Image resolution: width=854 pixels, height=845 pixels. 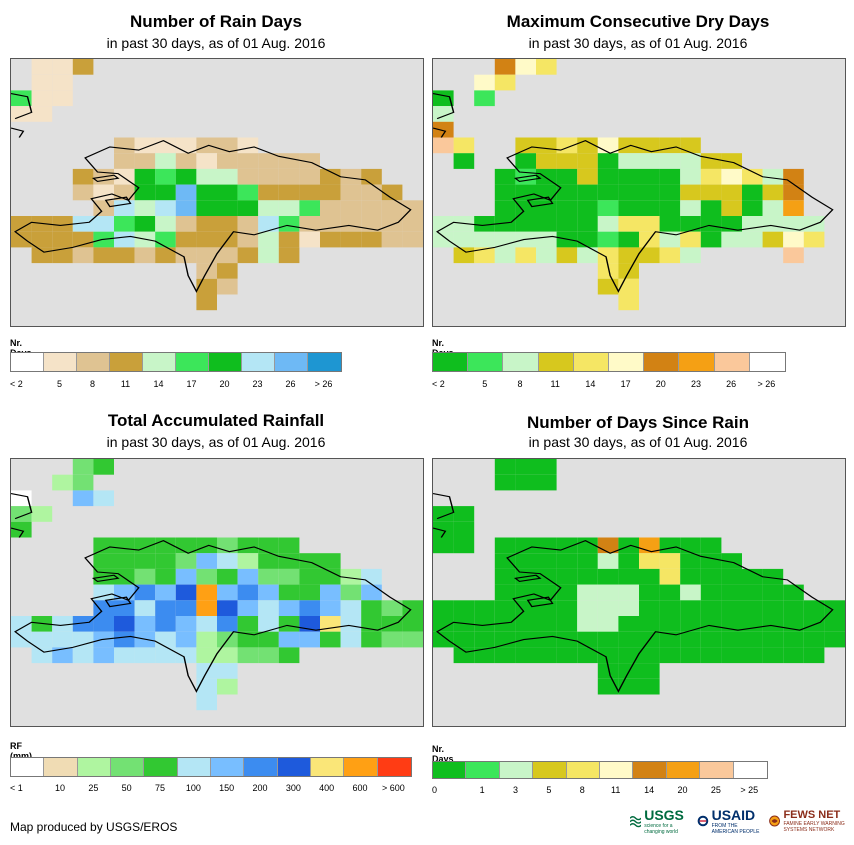 I want to click on legend-label: < 2, so click(x=438, y=384).